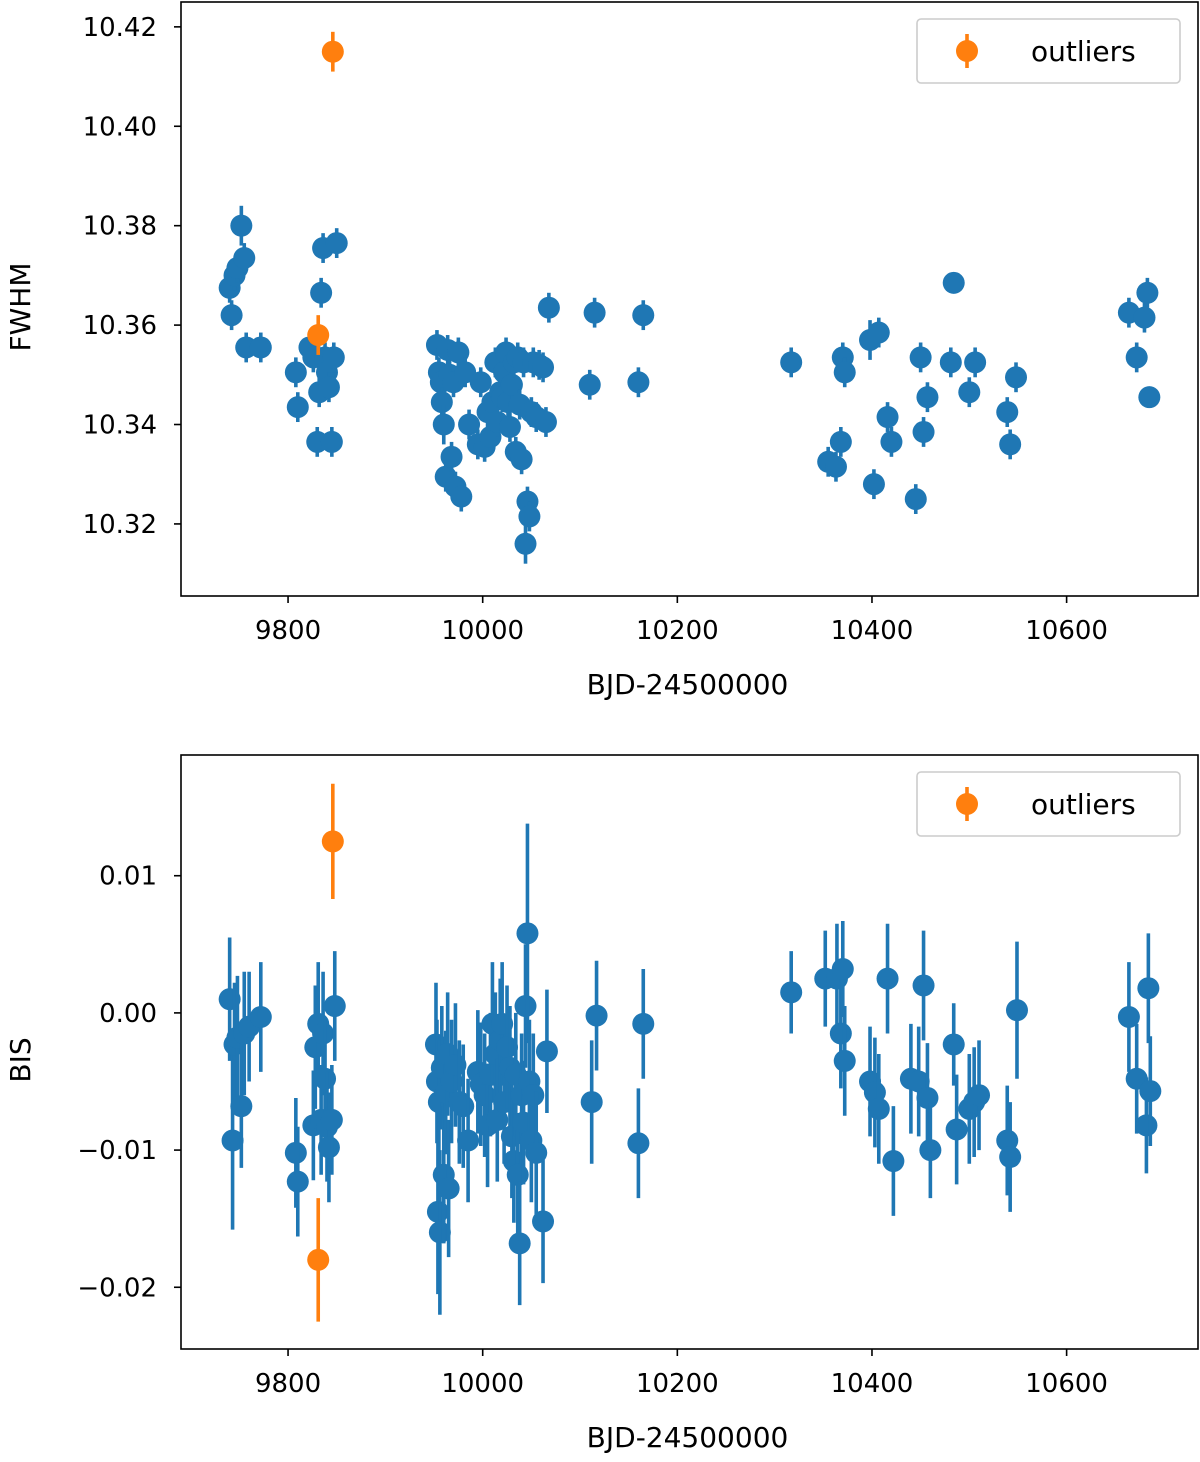 This screenshot has width=1200, height=1462. I want to click on fwhm-ytick-label-10-38: 10.38, so click(120, 227).